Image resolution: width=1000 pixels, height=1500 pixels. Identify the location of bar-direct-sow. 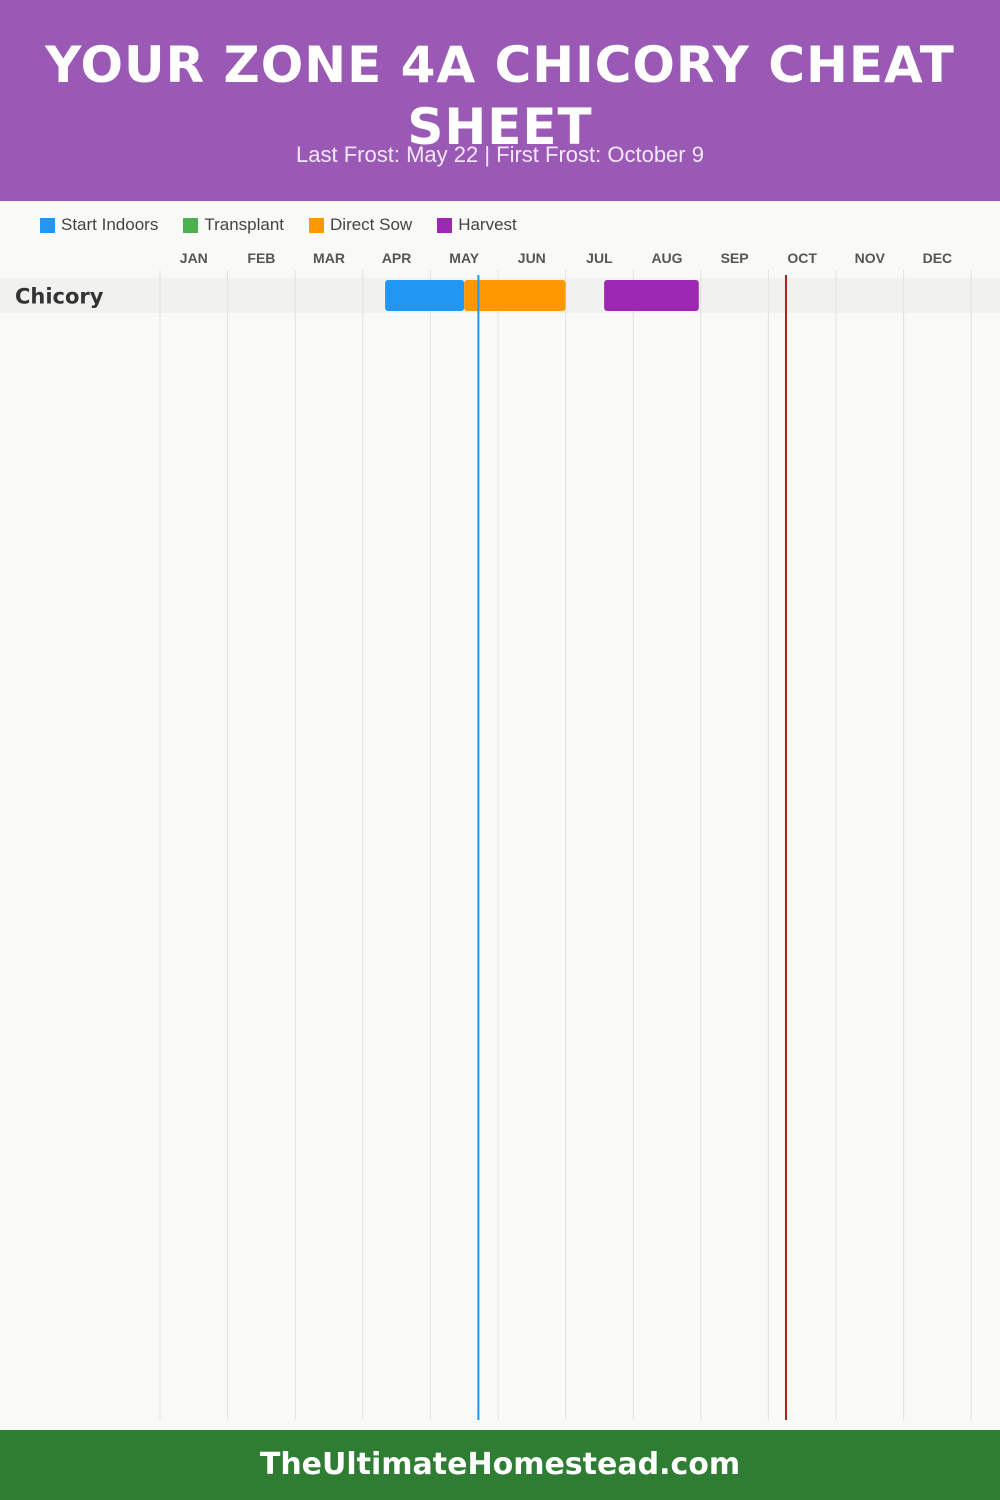
(515, 295).